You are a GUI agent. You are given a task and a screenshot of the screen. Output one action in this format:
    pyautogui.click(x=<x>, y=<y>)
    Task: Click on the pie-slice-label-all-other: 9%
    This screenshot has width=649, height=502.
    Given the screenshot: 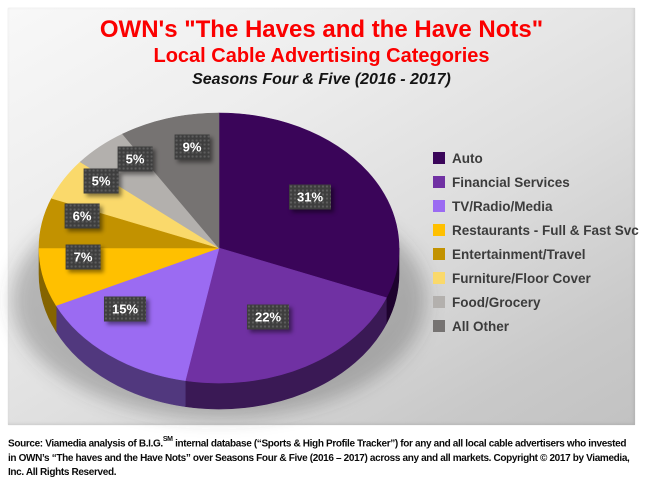 What is the action you would take?
    pyautogui.click(x=192, y=147)
    